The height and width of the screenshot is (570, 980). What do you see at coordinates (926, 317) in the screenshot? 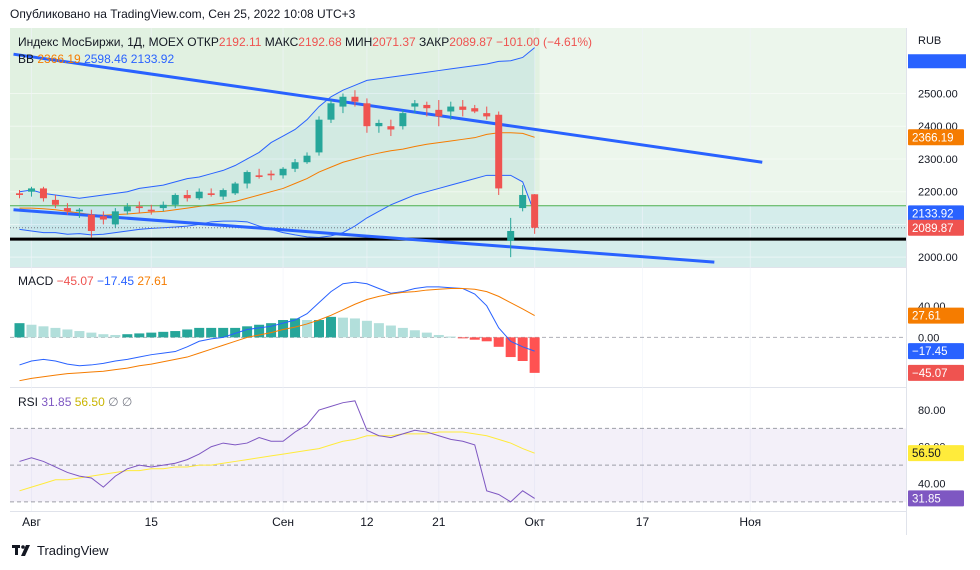
I see `macd-badge: 27.61` at bounding box center [926, 317].